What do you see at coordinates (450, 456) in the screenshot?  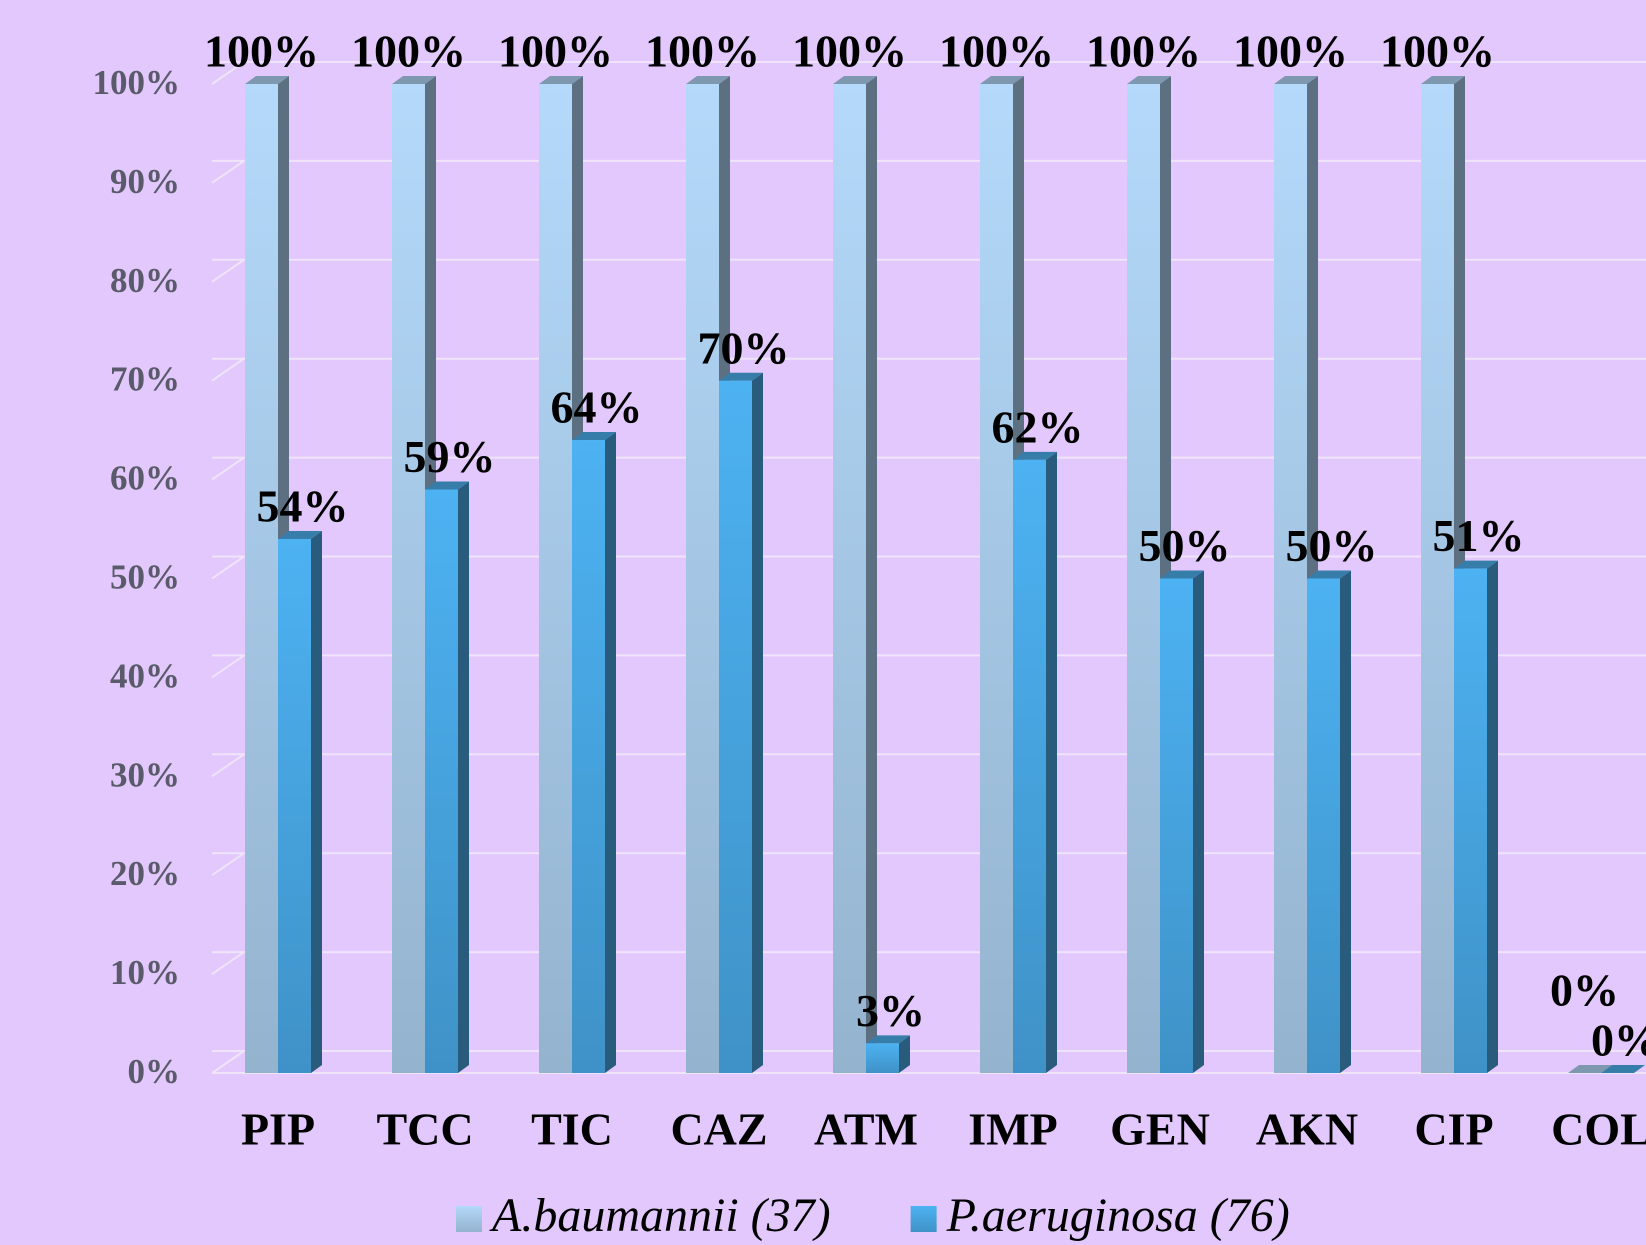 I see `value-label: 59%` at bounding box center [450, 456].